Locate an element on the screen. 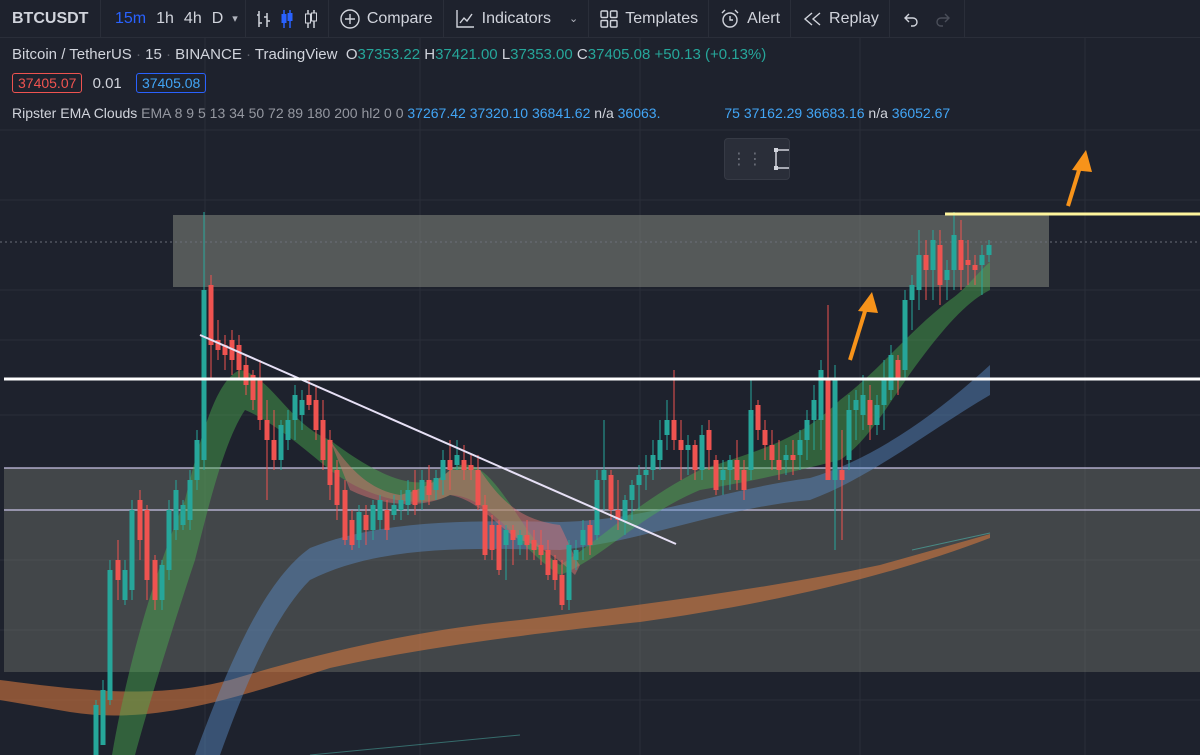 The image size is (1200, 755). open-value: 37353.22 is located at coordinates (389, 54).